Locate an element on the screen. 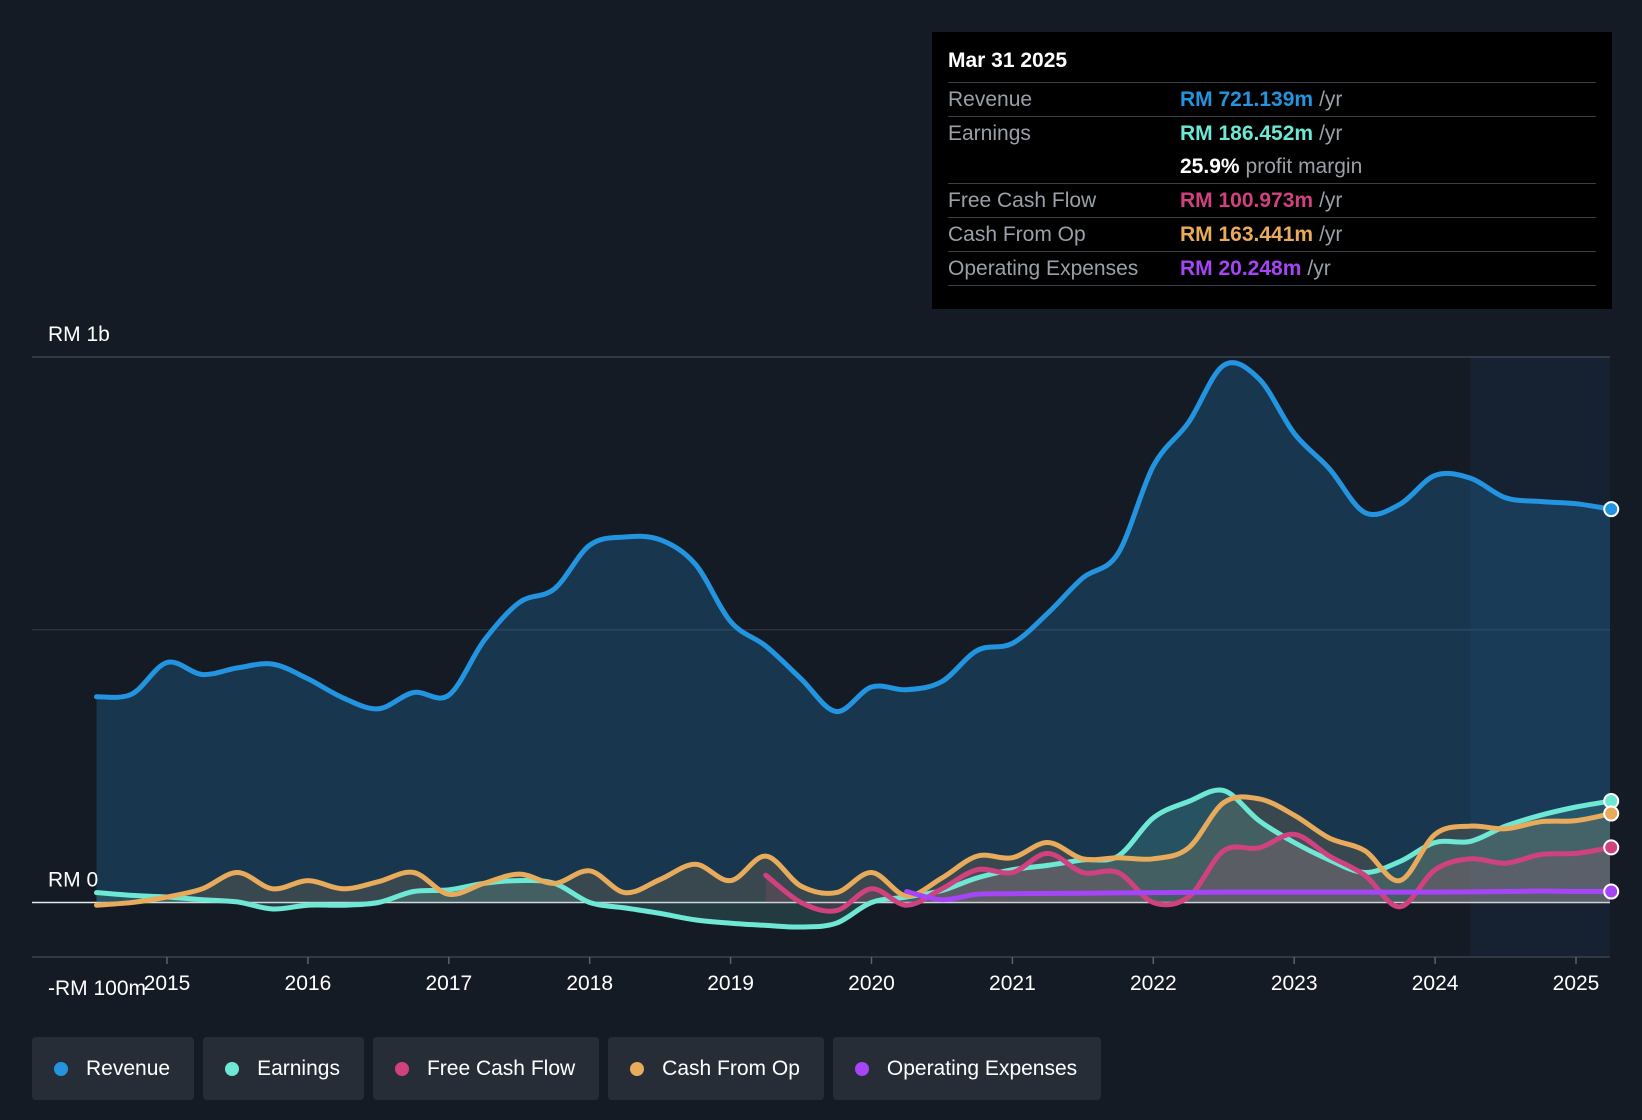 The image size is (1642, 1120). legend-item-operating-expenses: Operating Expenses is located at coordinates (967, 1068).